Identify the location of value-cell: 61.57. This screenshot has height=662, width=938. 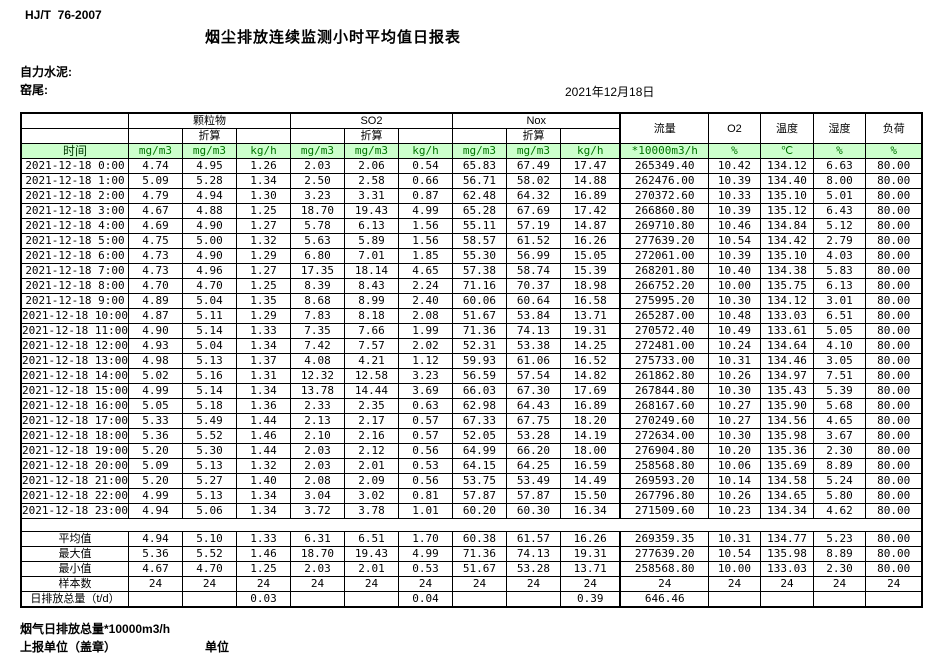
(533, 539).